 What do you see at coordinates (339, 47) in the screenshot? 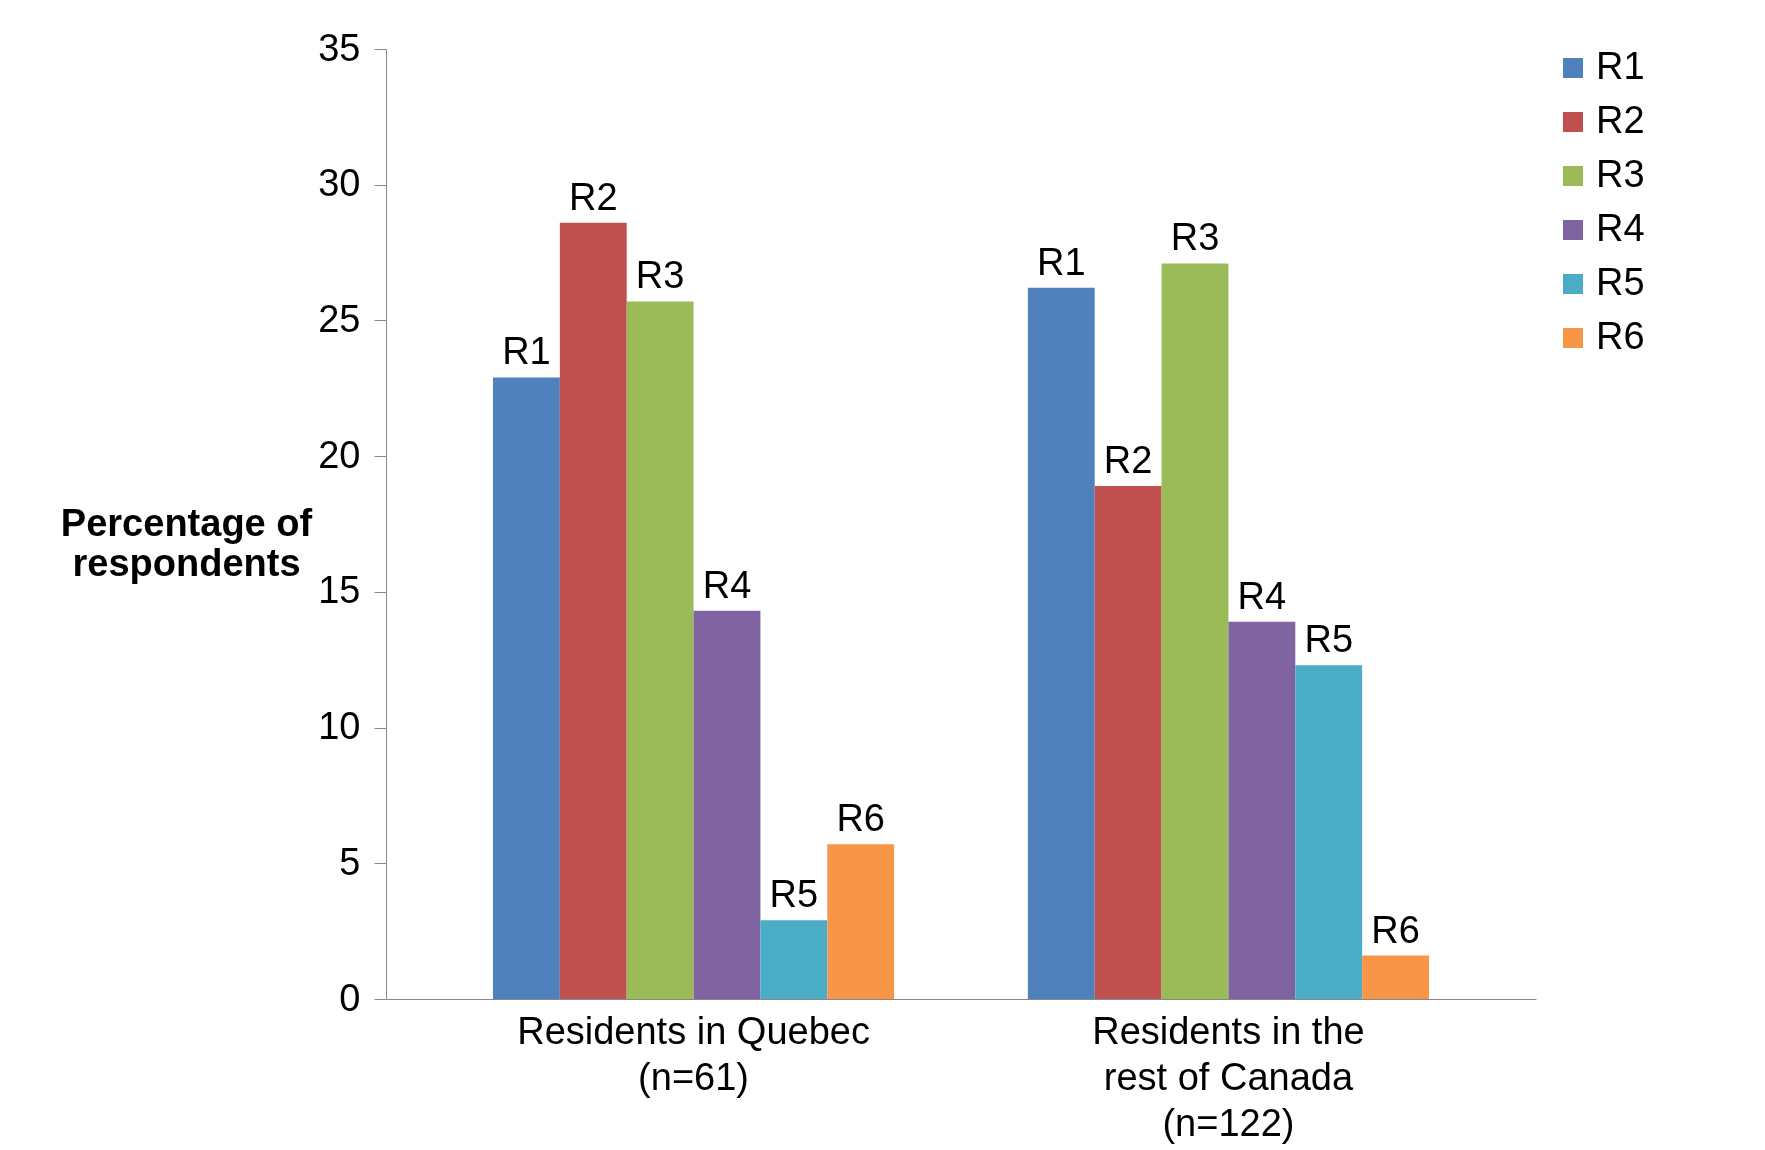
I see `y-tick-label: 35` at bounding box center [339, 47].